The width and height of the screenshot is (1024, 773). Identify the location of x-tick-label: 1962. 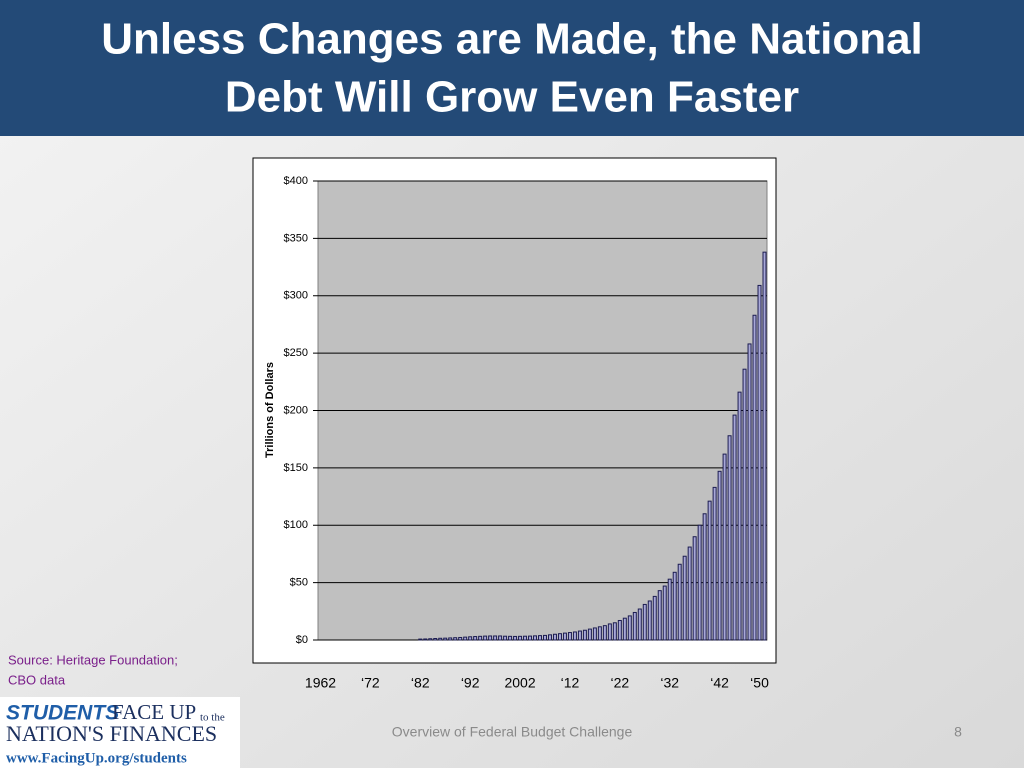
(320, 683).